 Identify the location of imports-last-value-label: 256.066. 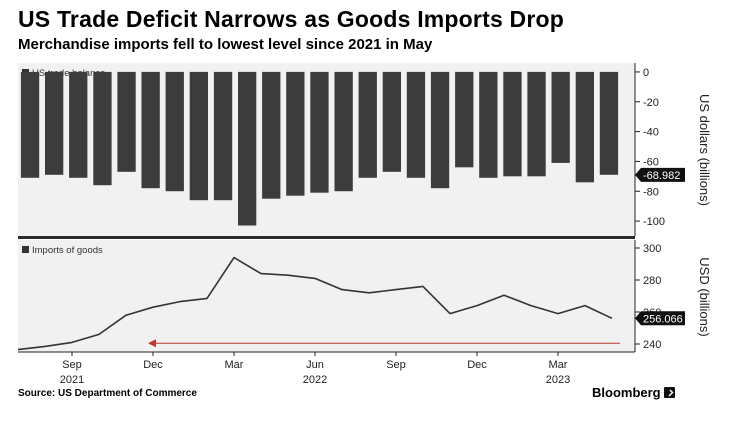
(663, 319).